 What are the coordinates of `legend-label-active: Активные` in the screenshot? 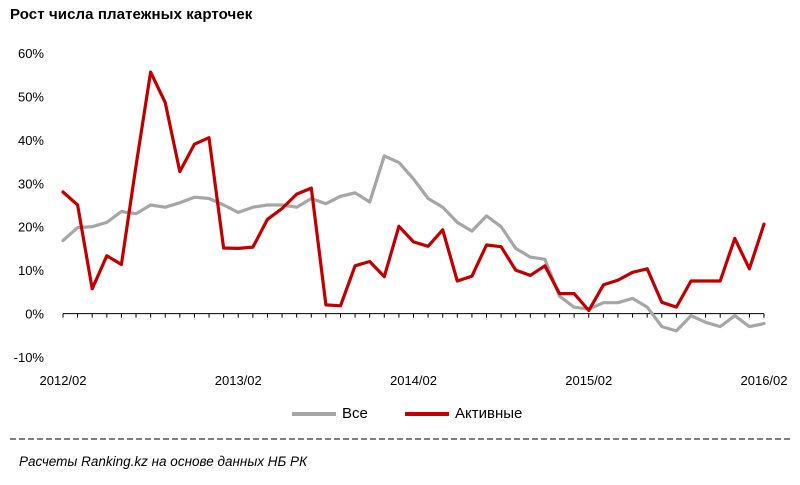 It's located at (489, 413).